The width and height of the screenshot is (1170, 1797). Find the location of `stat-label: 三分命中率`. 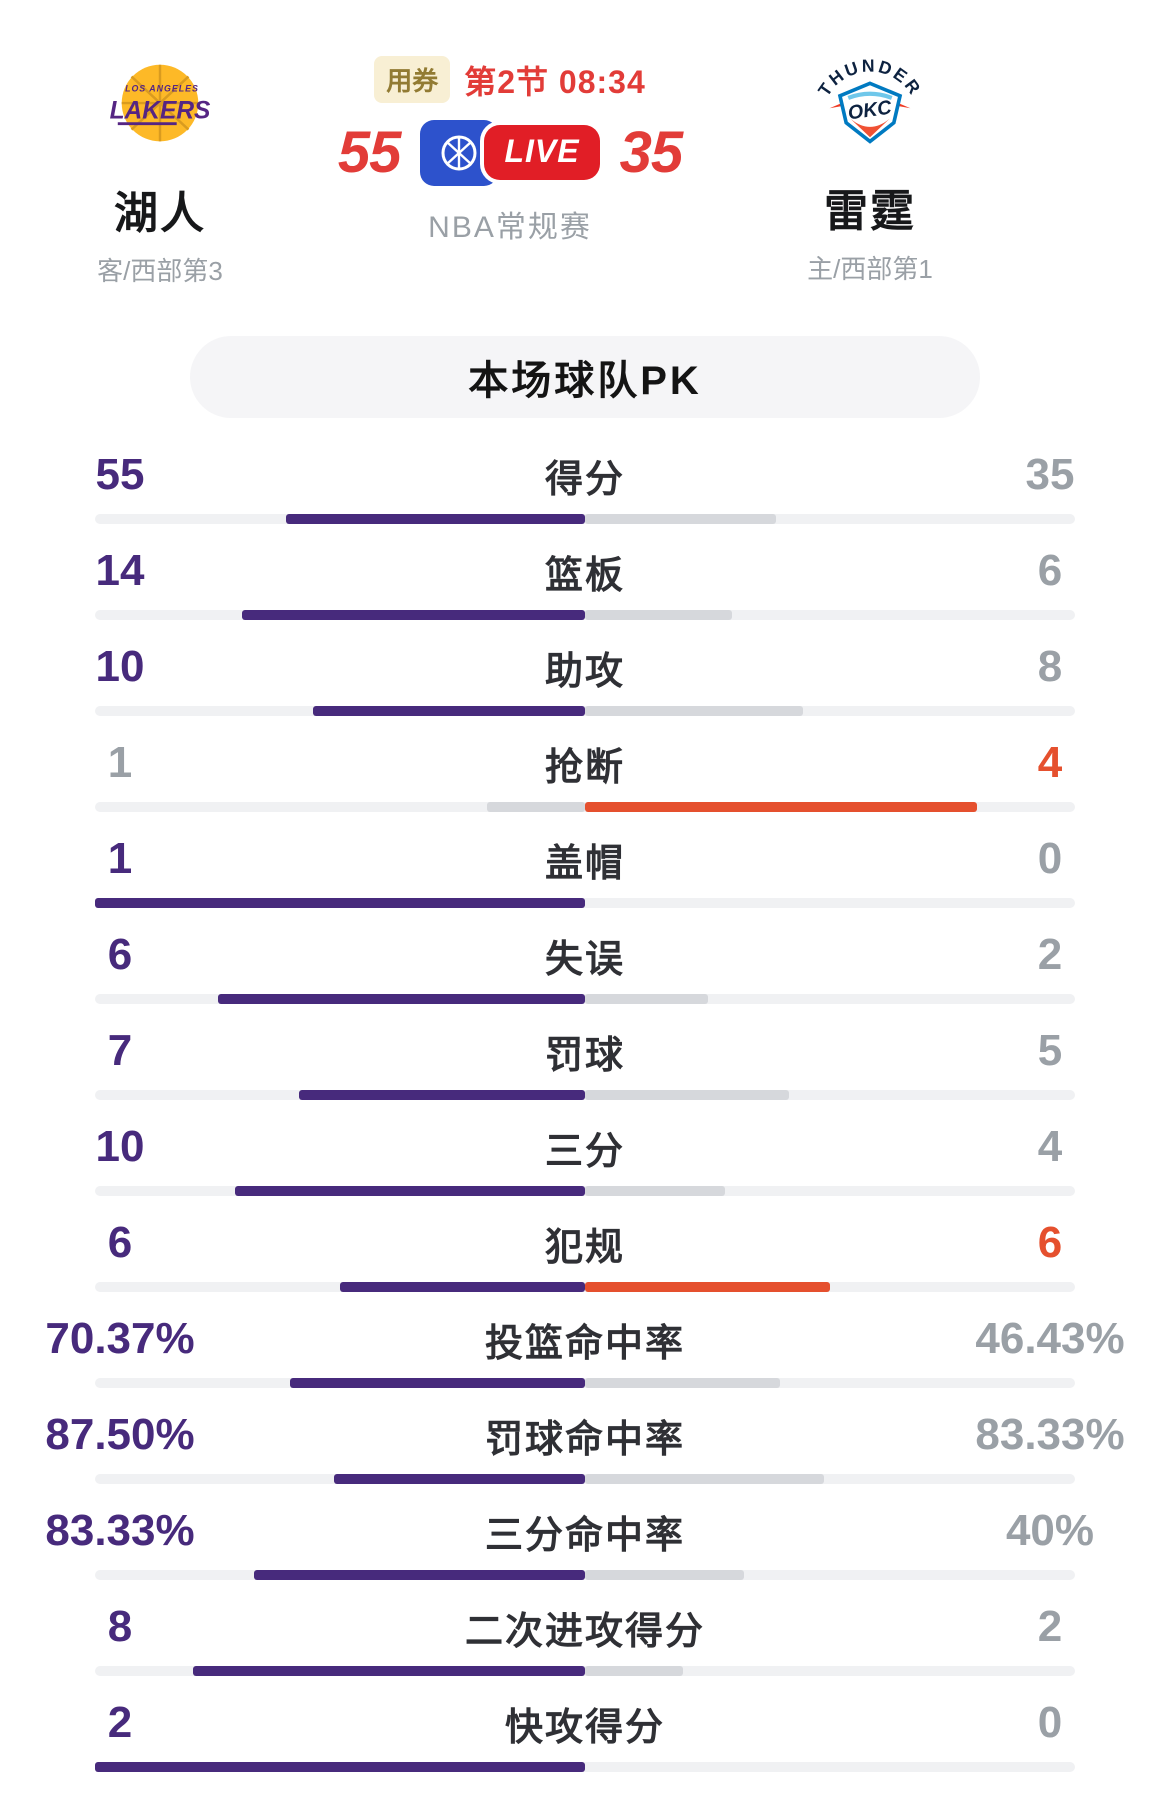

stat-label: 三分命中率 is located at coordinates (584, 1535).